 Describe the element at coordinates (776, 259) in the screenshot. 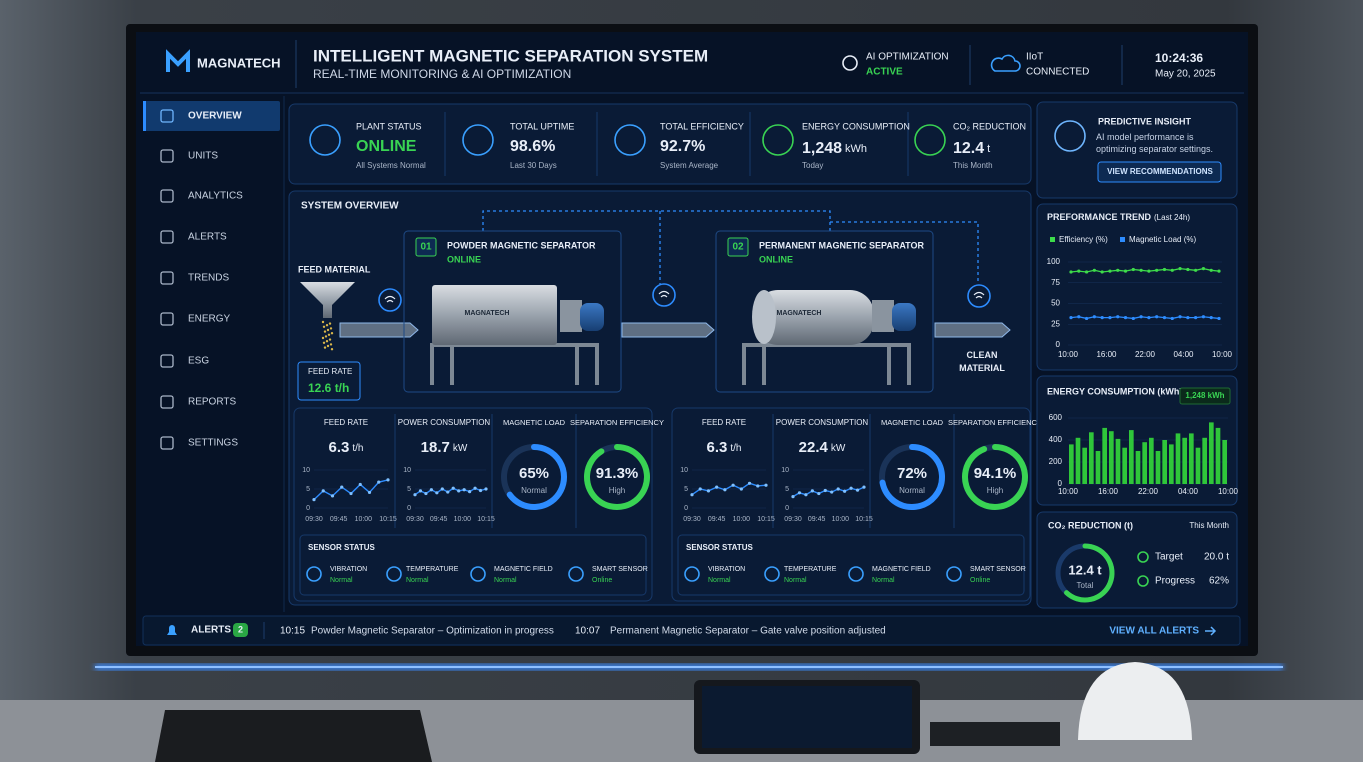

I see `unit-status: ONLINE` at that location.